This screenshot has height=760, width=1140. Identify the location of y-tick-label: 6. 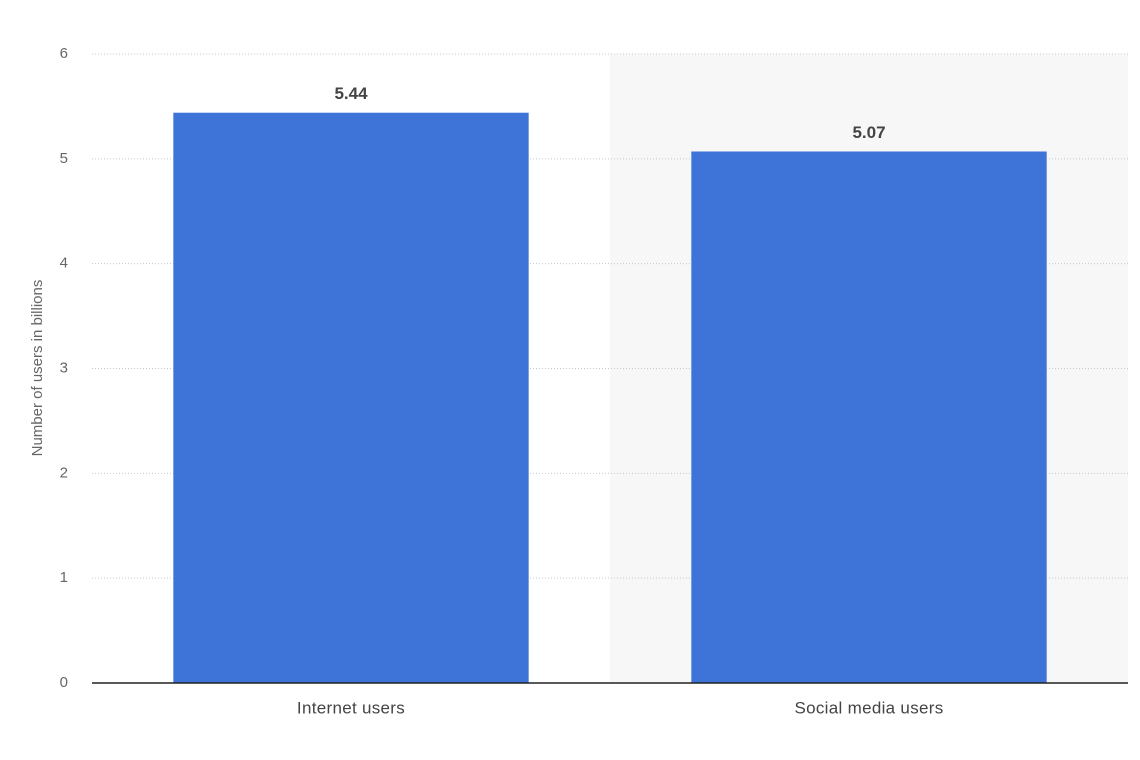
(64, 53).